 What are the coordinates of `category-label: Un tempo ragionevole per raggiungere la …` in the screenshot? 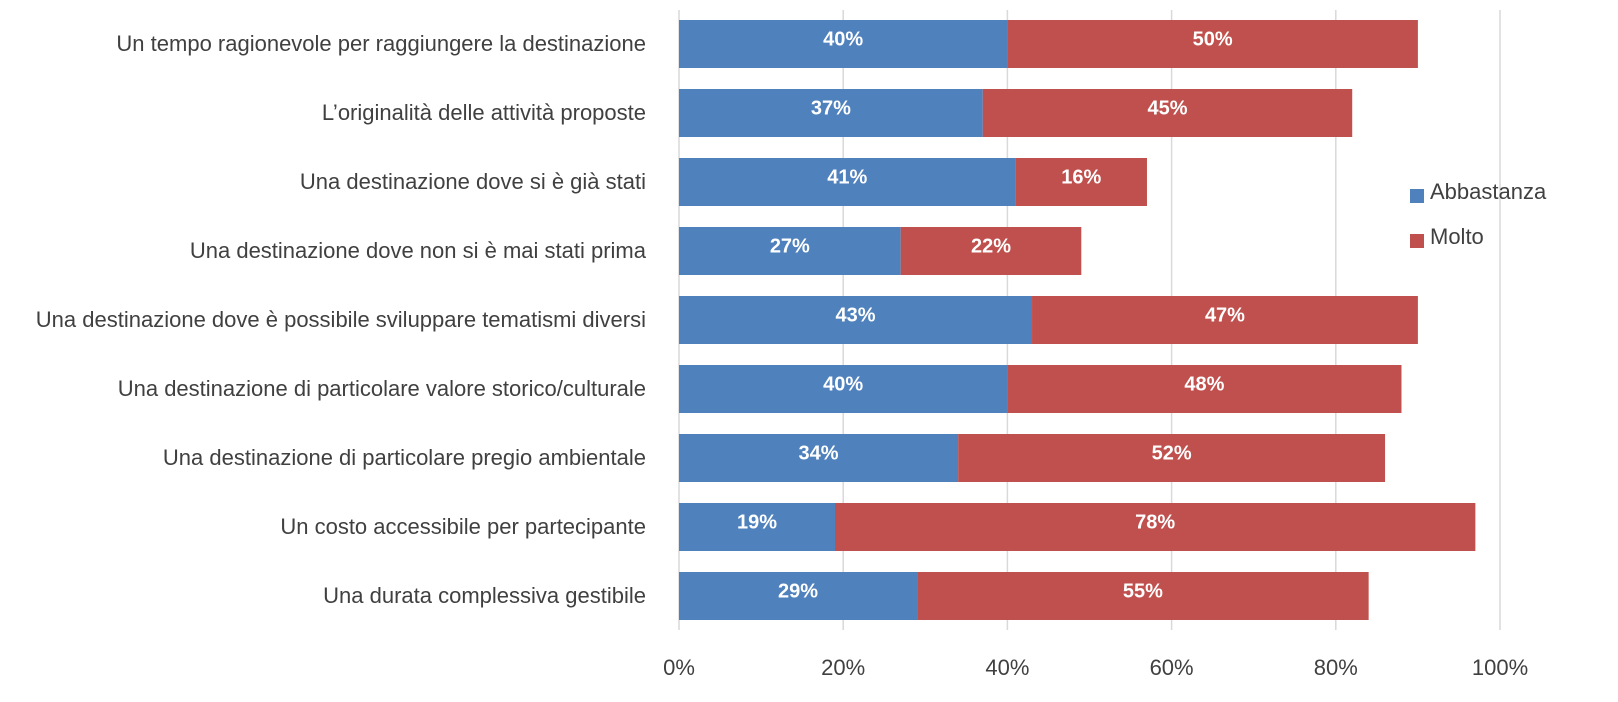 It's located at (381, 43).